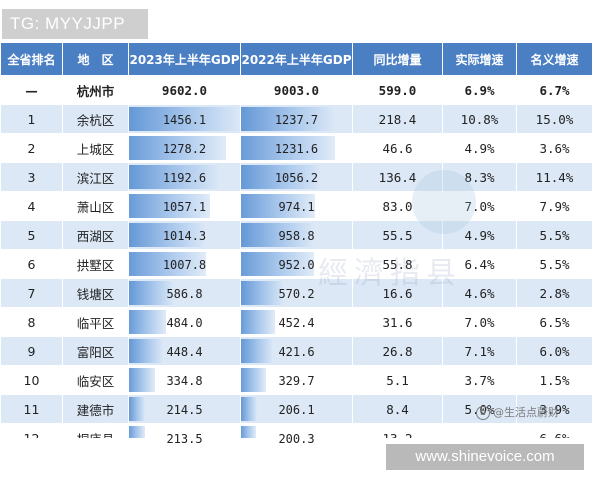 The height and width of the screenshot is (480, 600). Describe the element at coordinates (479, 380) in the screenshot. I see `cell-real-growth: 3.7%` at that location.